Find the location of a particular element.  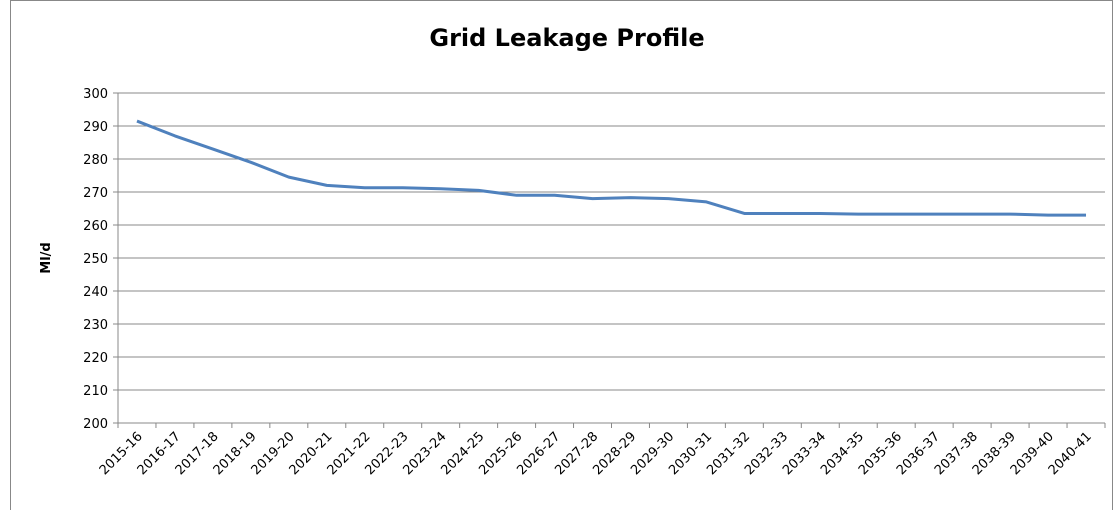

y-tick-label: 300 is located at coordinates (95, 94).